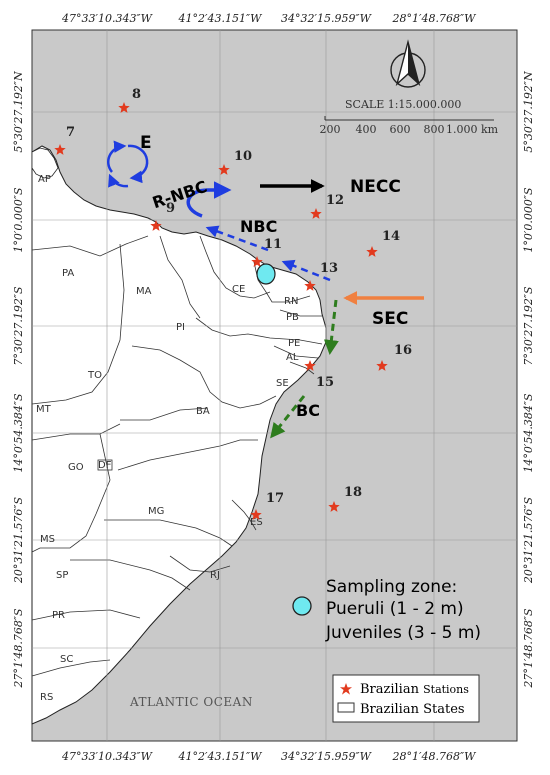 This screenshot has width=550, height=775. I want to click on legend-stations-text: Brazilian Stations, so click(414, 689).